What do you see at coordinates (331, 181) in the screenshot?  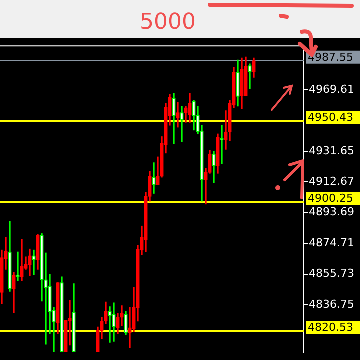 I see `y-tick-label: 4912.67` at bounding box center [331, 181].